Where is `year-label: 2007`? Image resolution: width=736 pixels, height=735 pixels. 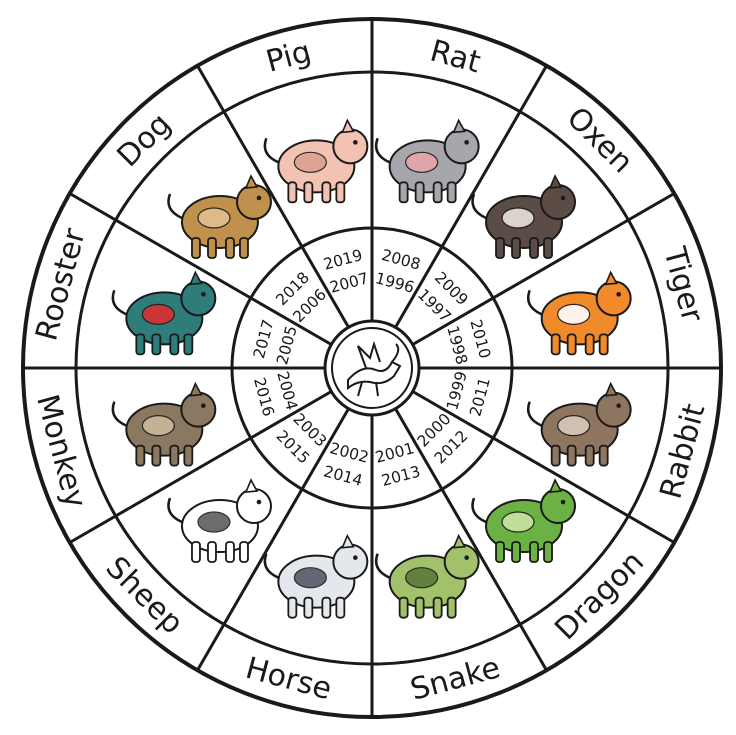
year-label: 2007 is located at coordinates (349, 283).